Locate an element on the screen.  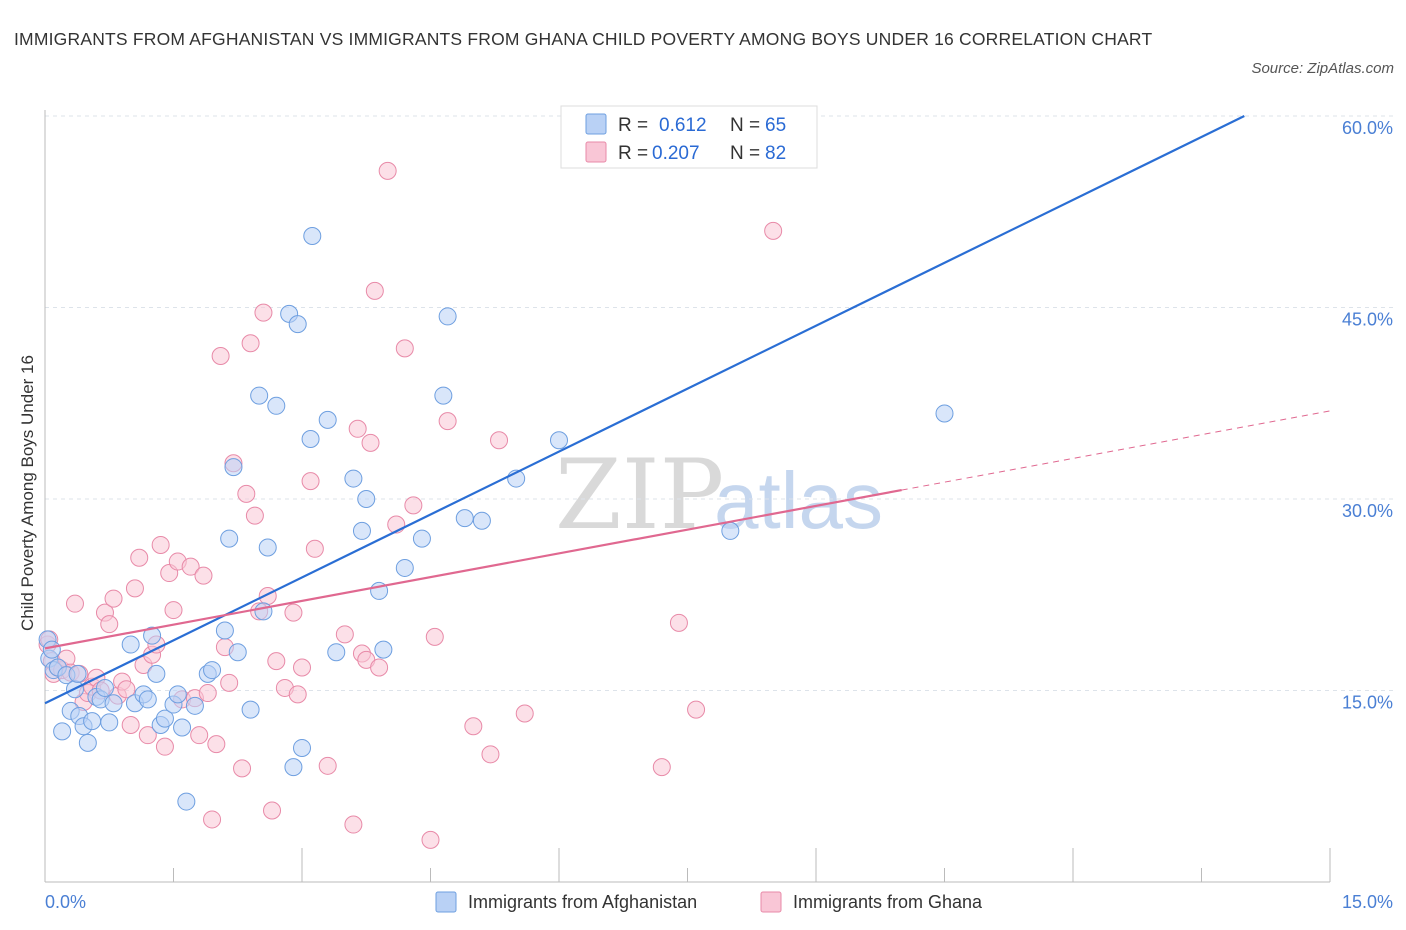
x-tick-label-min: 0.0% is located at coordinates (65, 902).